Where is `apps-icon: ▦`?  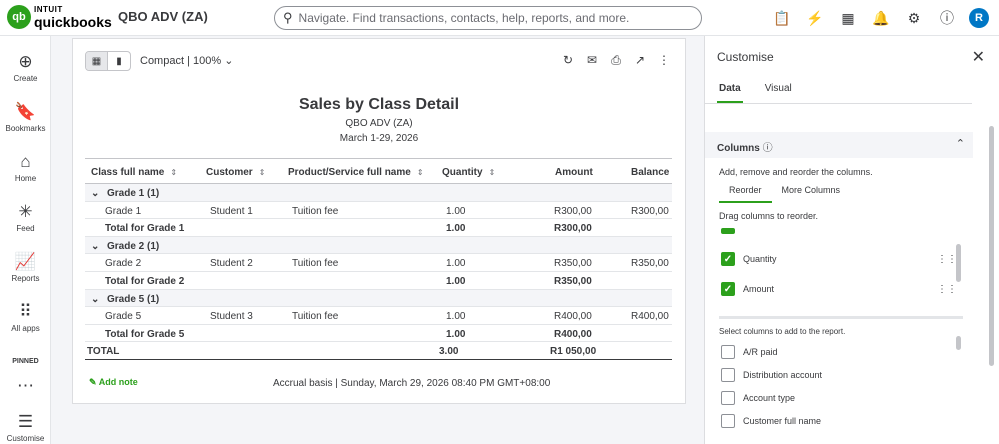
apps-icon: ▦ is located at coordinates (848, 17).